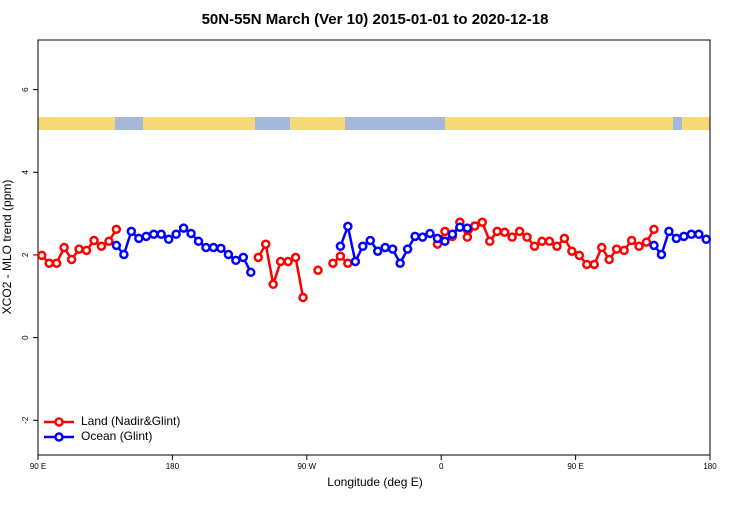 The image size is (750, 505). Describe the element at coordinates (25, 171) in the screenshot. I see `y-tick-label: 4` at that location.